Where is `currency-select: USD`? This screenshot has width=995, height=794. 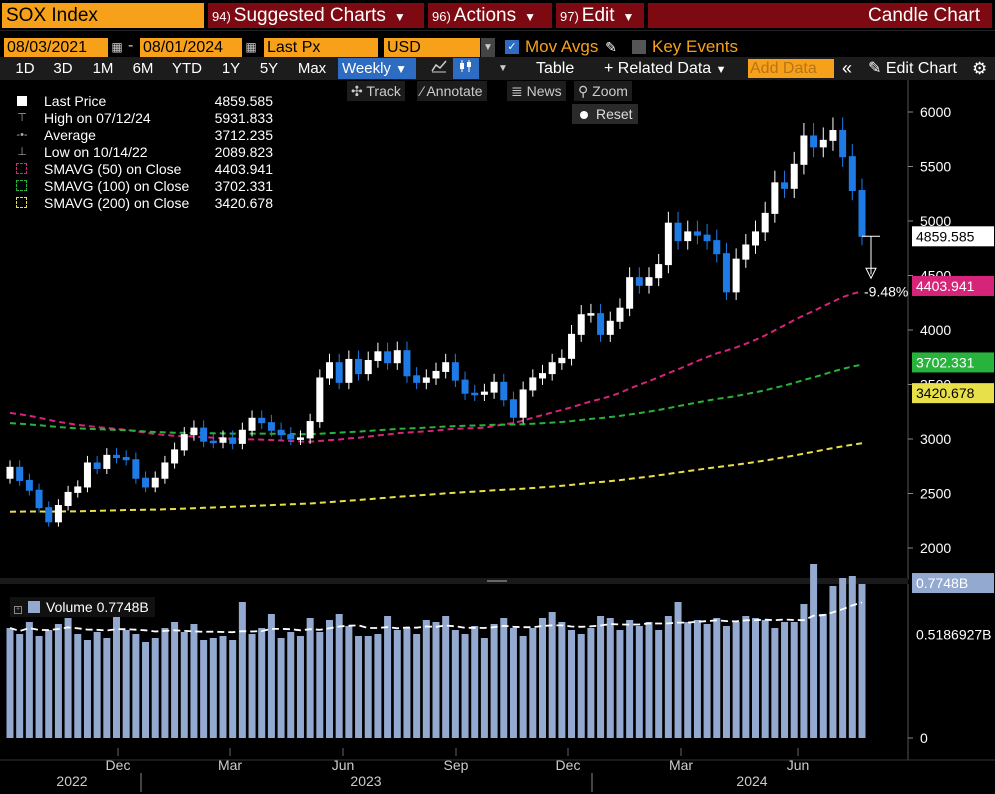
currency-select: USD is located at coordinates (432, 47).